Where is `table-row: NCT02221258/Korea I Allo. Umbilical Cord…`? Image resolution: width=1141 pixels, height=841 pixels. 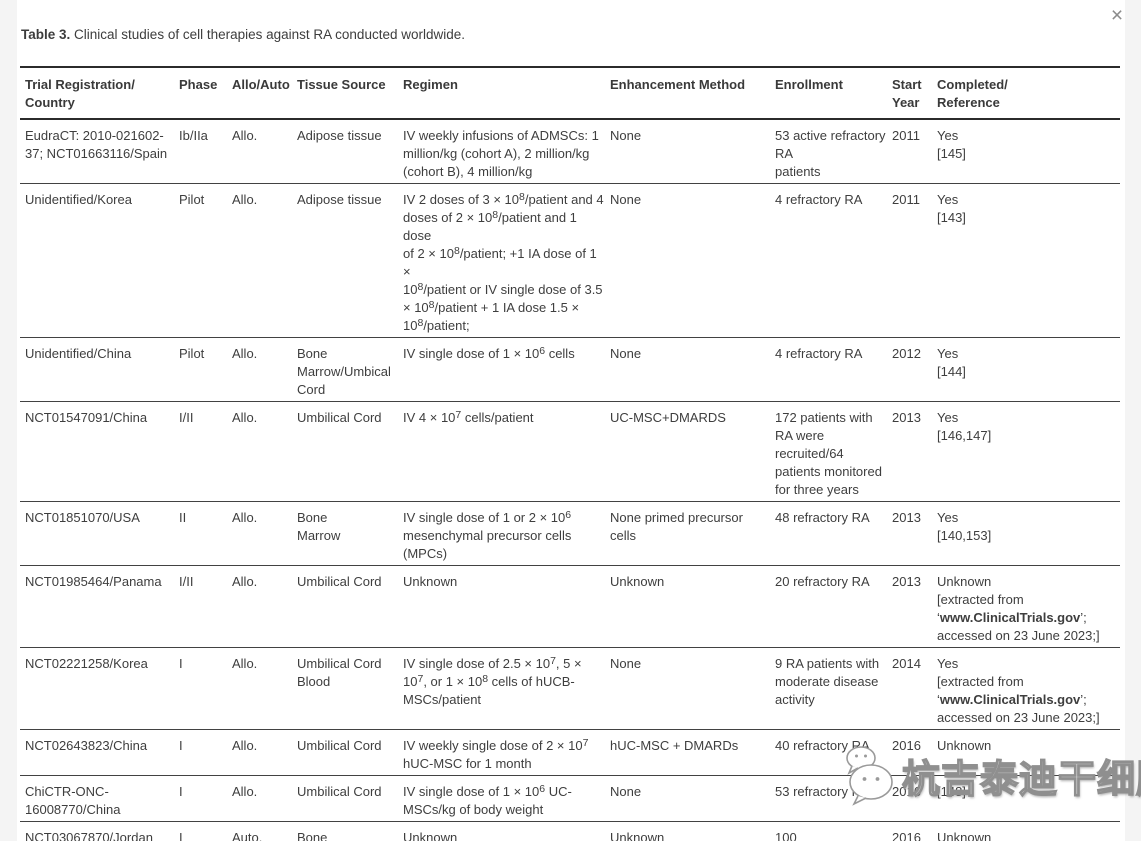 table-row: NCT02221258/Korea I Allo. Umbilical Cord… is located at coordinates (570, 688).